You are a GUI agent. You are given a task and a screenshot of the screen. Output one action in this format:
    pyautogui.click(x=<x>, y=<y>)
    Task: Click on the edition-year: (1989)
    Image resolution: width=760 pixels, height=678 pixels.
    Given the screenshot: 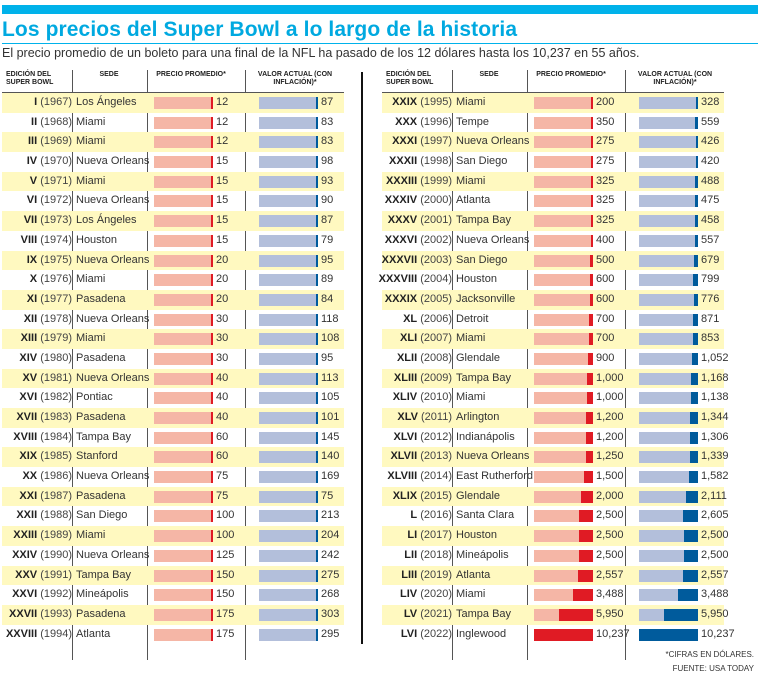 What is the action you would take?
    pyautogui.click(x=56, y=535)
    